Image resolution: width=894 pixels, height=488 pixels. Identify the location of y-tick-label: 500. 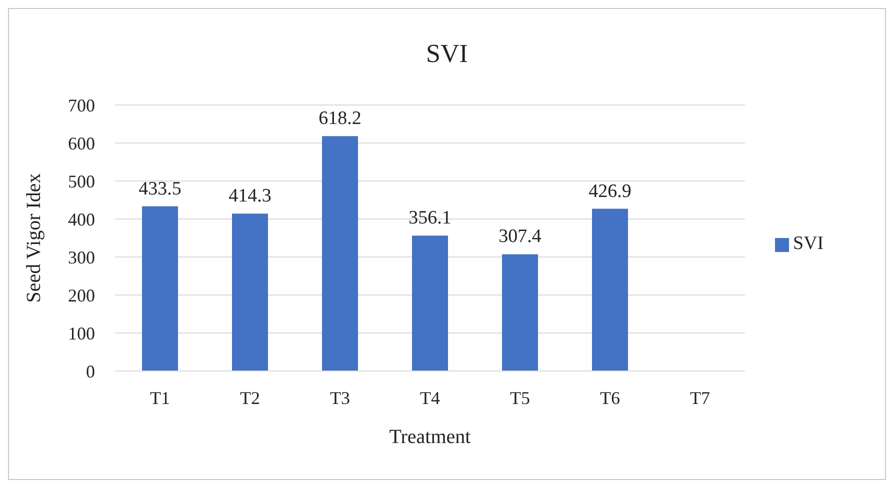
(81, 181).